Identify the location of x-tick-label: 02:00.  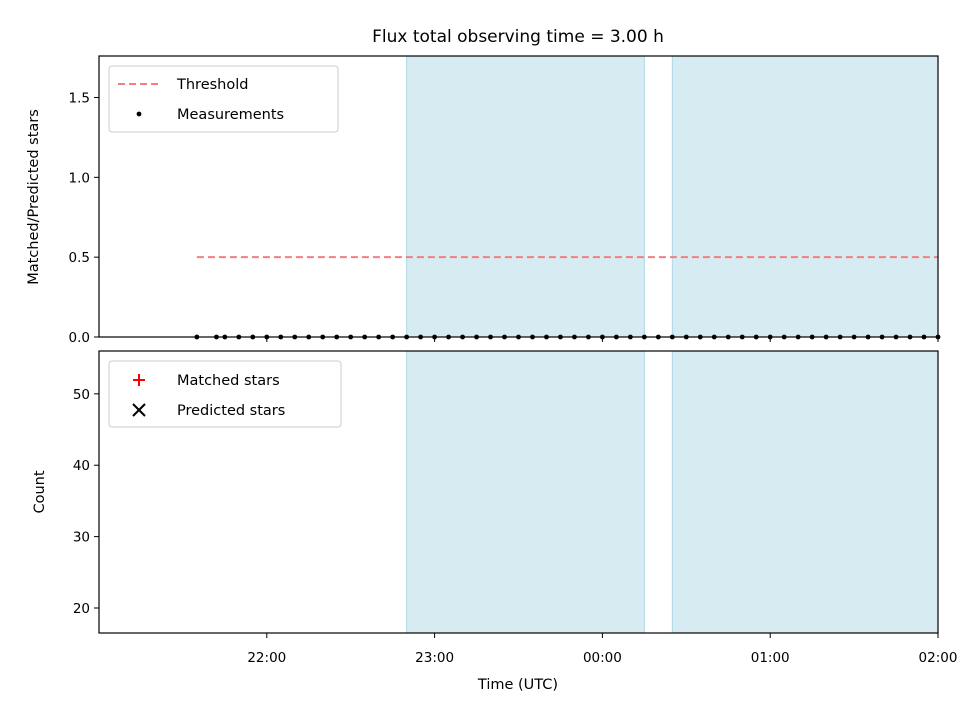
(938, 658).